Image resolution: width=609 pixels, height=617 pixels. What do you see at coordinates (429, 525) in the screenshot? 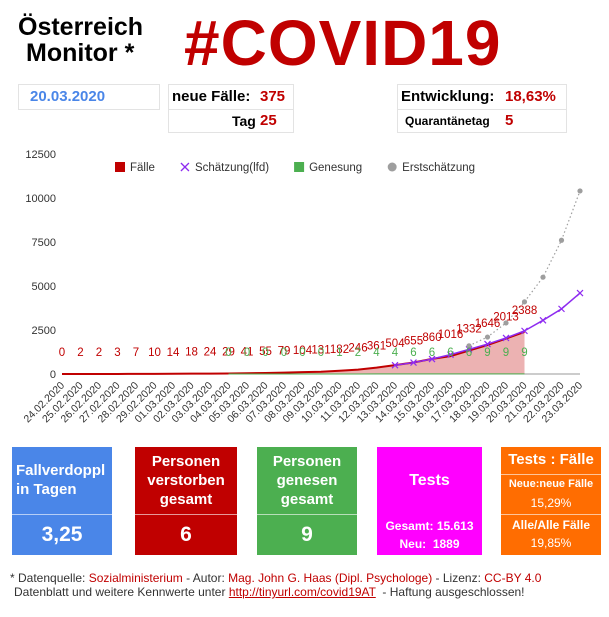
I see `card-line: Gesamt: 15.613` at bounding box center [429, 525].